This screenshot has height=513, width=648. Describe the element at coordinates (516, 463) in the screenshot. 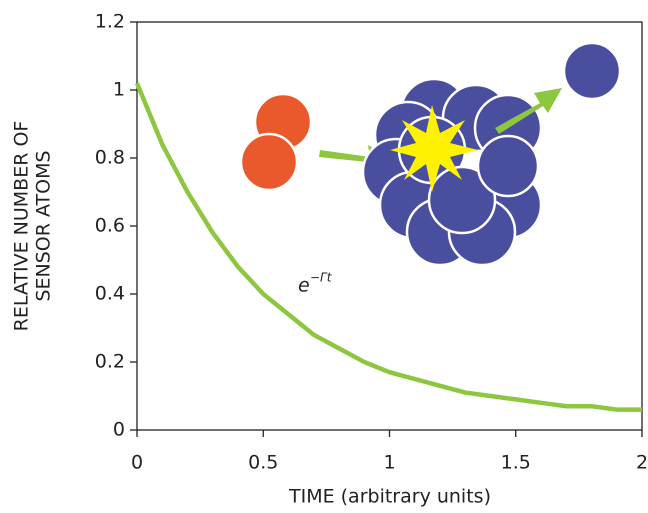

I see `x-tick-label: 1.5` at that location.